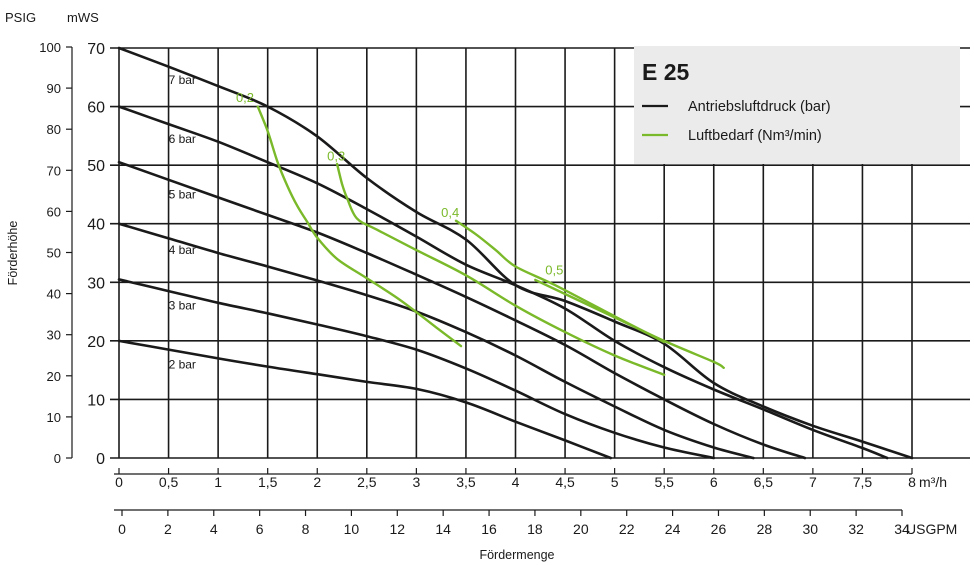  What do you see at coordinates (50, 47) in the screenshot?
I see `y-tick-label-outer: 100` at bounding box center [50, 47].